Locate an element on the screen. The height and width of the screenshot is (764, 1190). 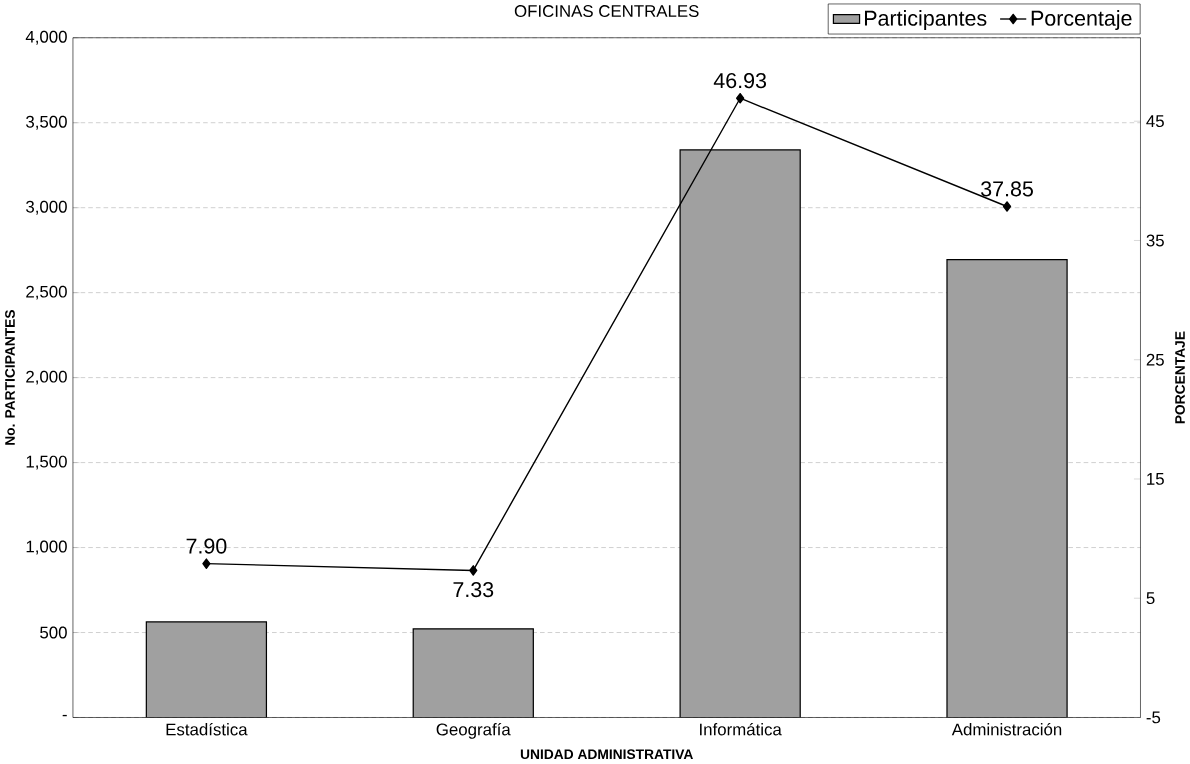
y-tick-label: 1,500 is located at coordinates (46, 462).